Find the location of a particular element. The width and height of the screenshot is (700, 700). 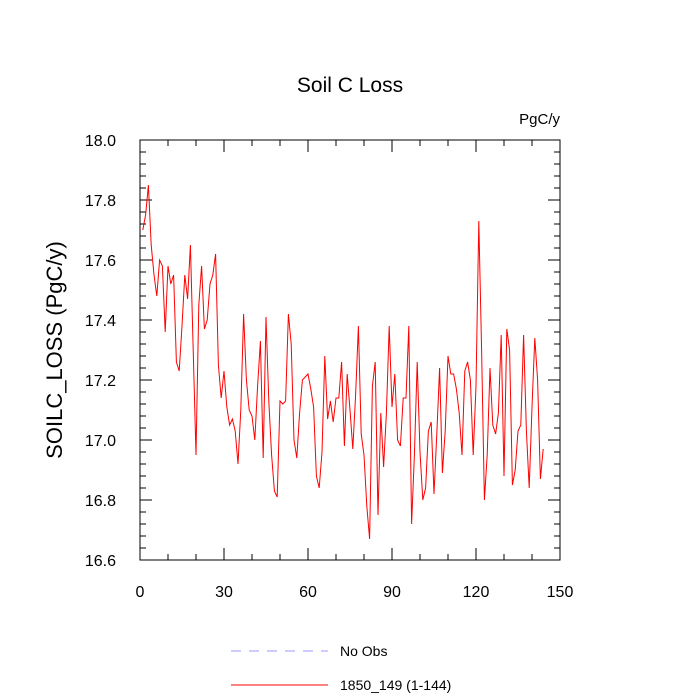

chart-title: Soil C Loss is located at coordinates (350, 85).